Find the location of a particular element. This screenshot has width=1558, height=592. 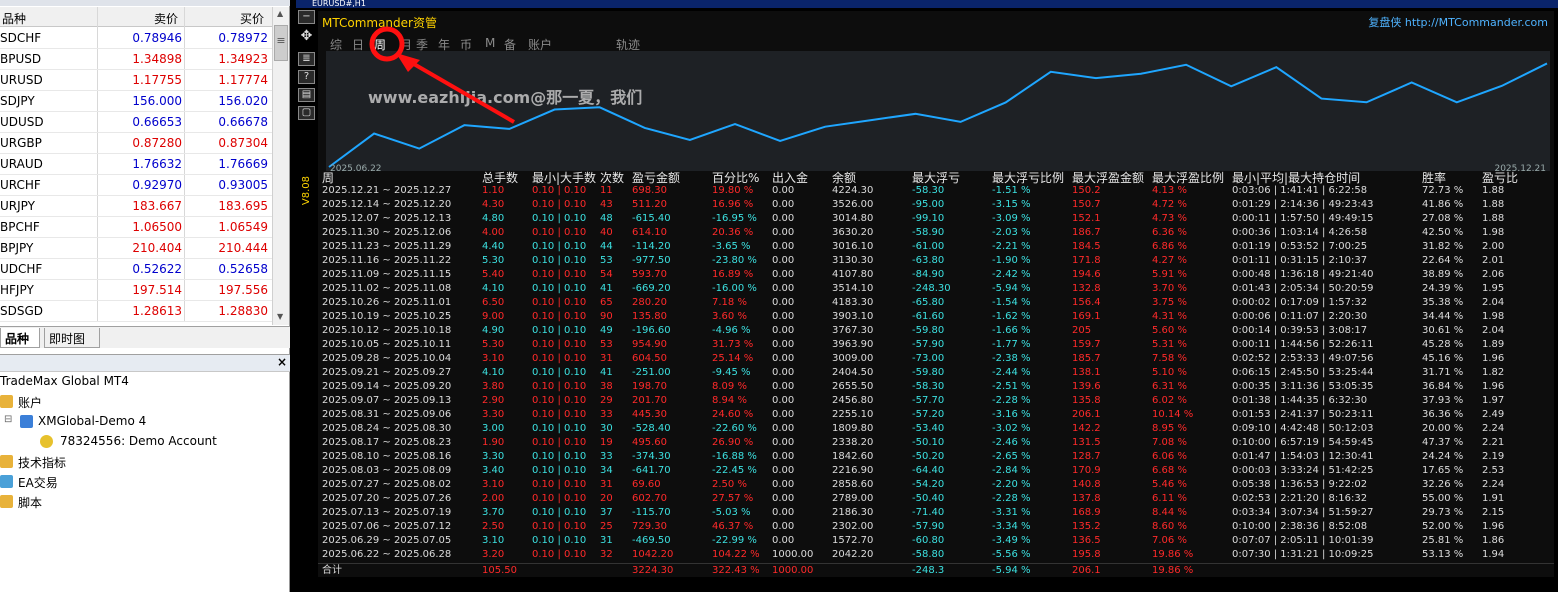

period-tab: 账户 is located at coordinates (540, 45).